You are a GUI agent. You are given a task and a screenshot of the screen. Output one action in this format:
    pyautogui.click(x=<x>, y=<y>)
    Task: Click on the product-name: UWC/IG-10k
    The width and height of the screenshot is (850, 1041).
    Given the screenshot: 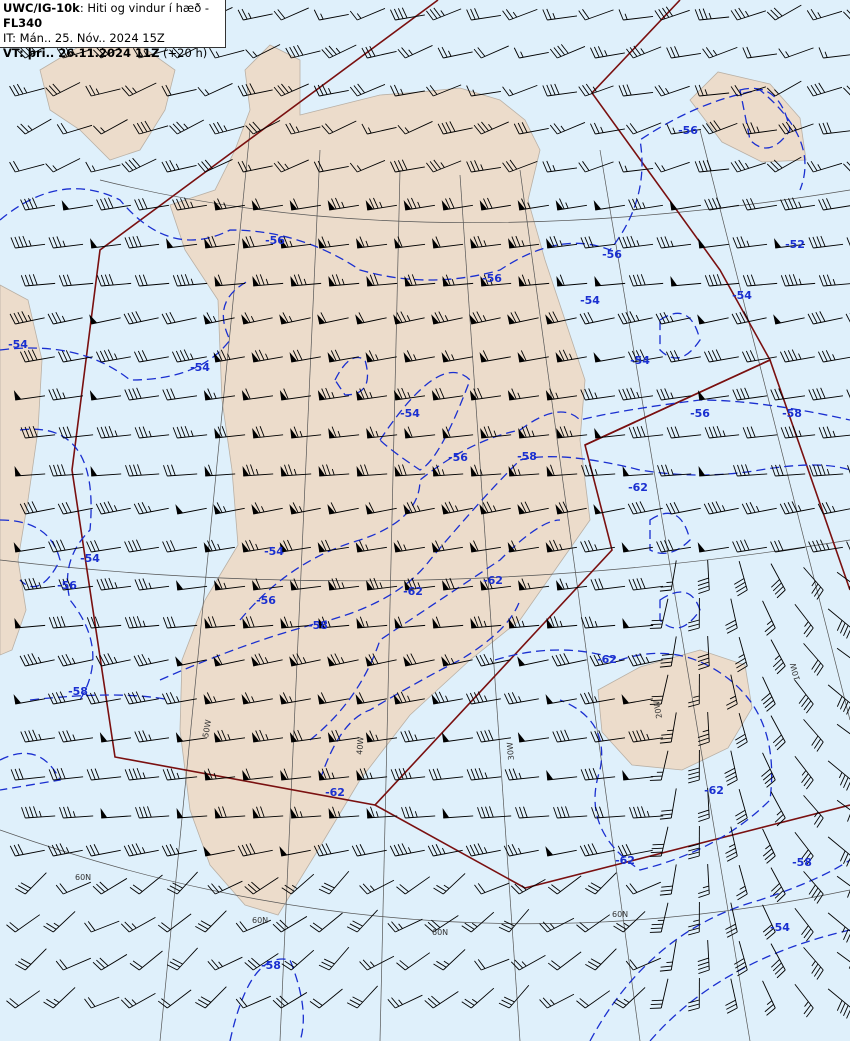 What is the action you would take?
    pyautogui.click(x=41, y=8)
    